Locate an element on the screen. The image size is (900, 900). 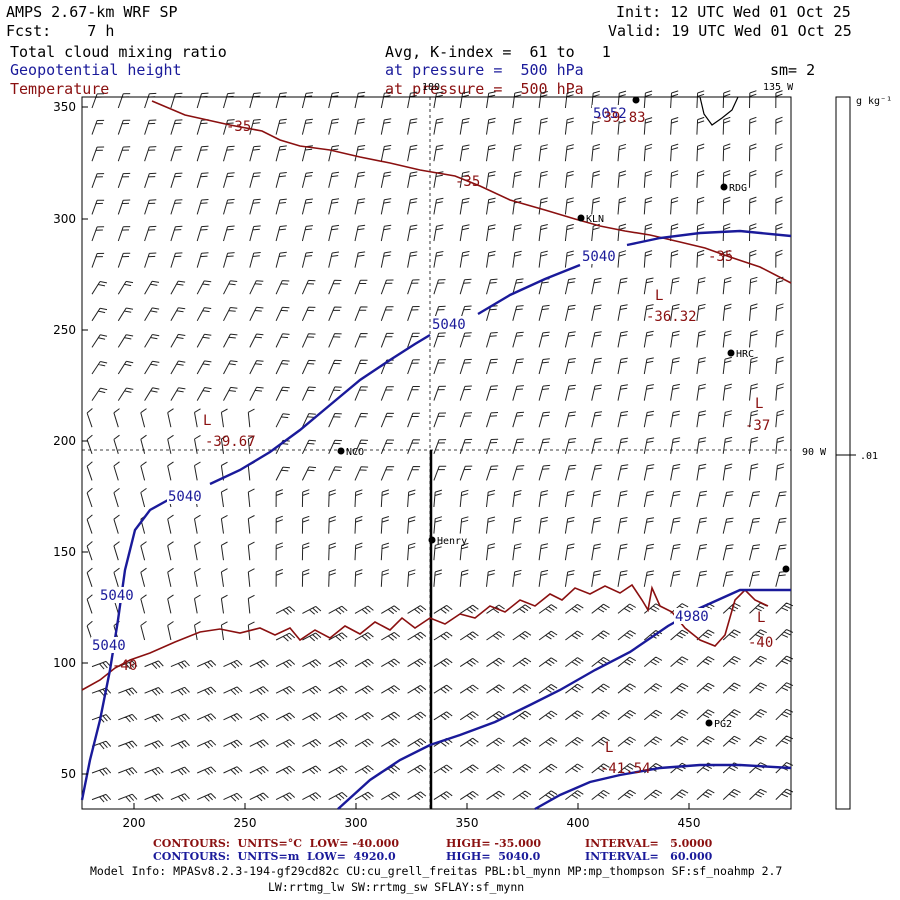
low-center-value: -39.67 is located at coordinates (230, 442).